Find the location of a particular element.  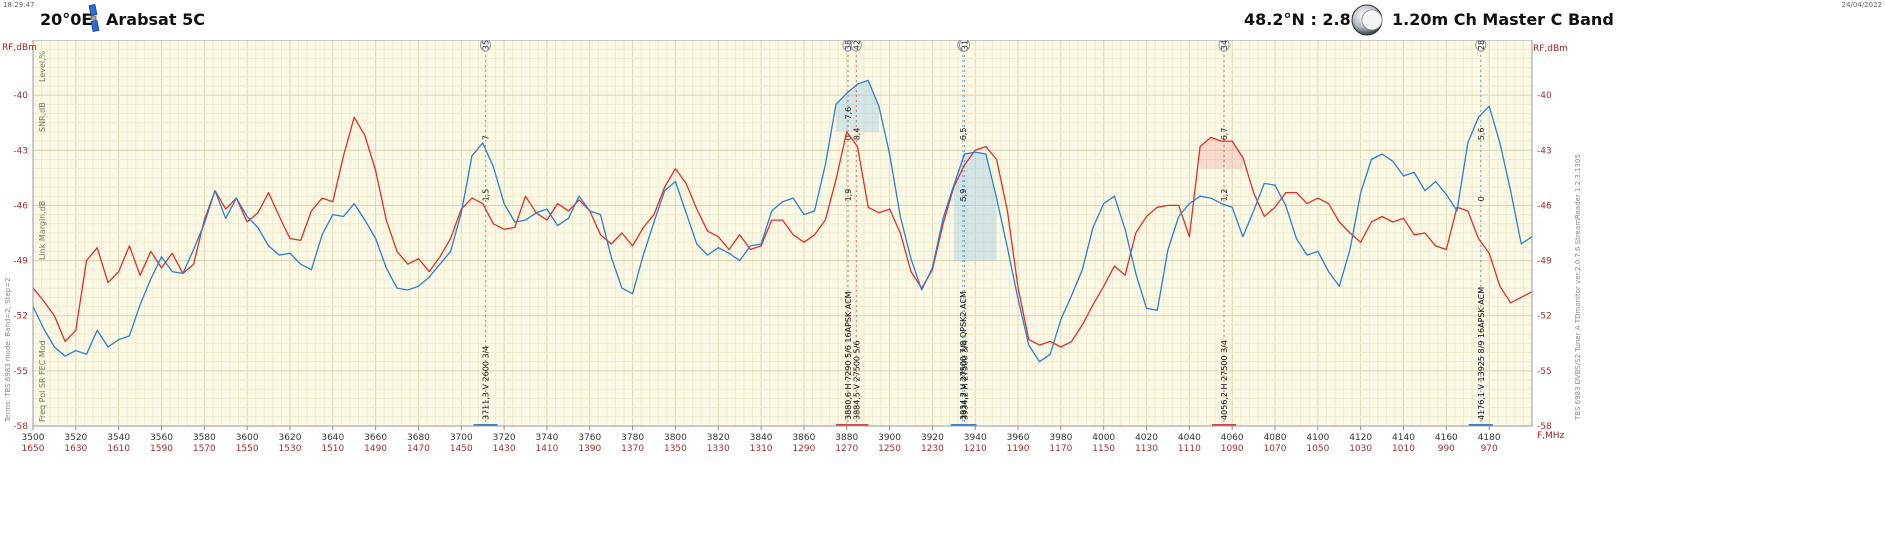

x-tick-label: 3640 is located at coordinates (332, 438).